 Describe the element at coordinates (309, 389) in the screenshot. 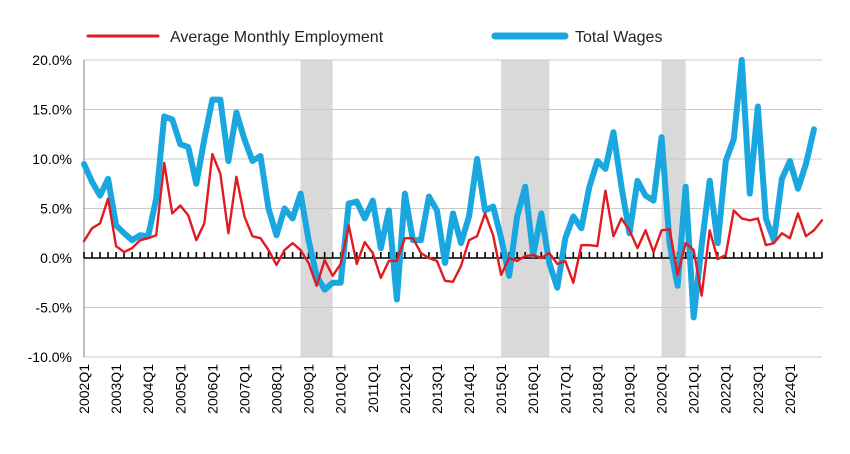

I see `x-tick-label: 2009Q1` at that location.